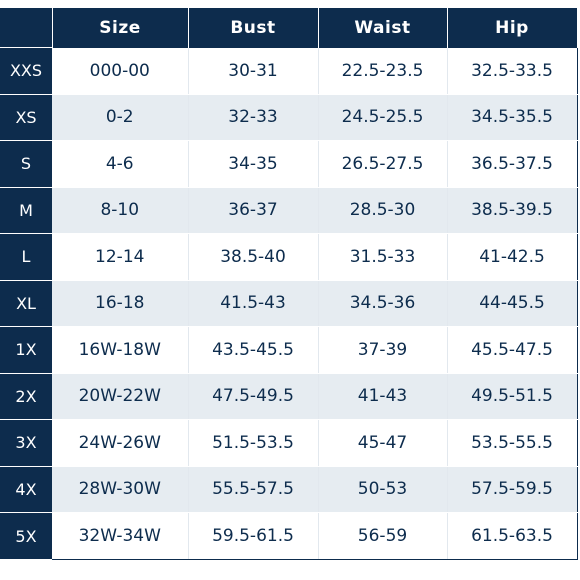 The height and width of the screenshot is (580, 580). Describe the element at coordinates (383, 257) in the screenshot. I see `waist-cell: 31.5-33` at that location.